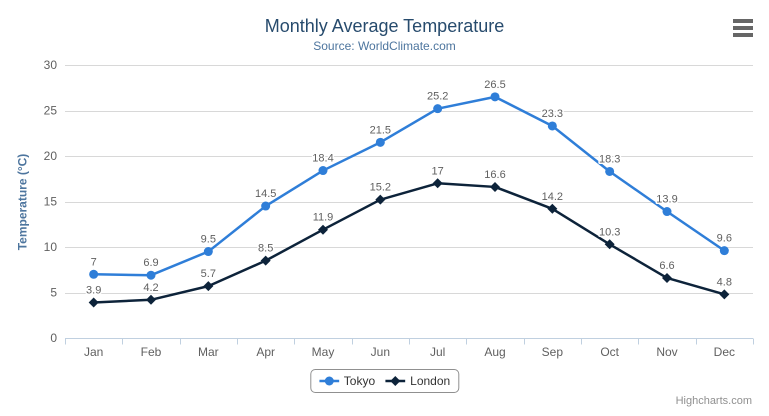 This screenshot has width=769, height=416. Describe the element at coordinates (430, 381) in the screenshot. I see `legend-label-london: London` at that location.